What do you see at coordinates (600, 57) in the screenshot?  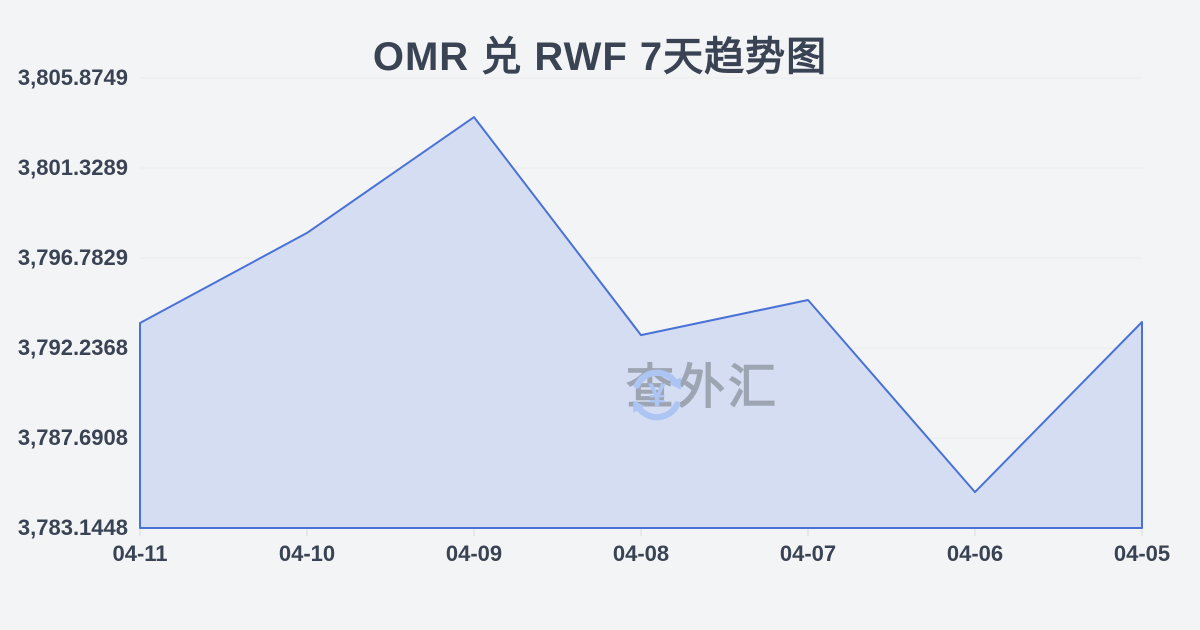 I see `chart-title: OMR 兑 RWF 7天趋势图` at bounding box center [600, 57].